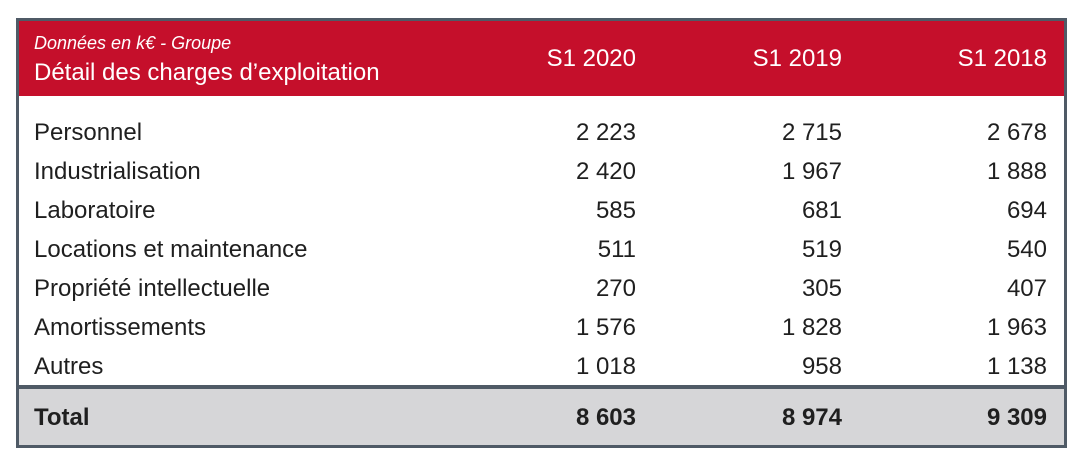 Image resolution: width=1089 pixels, height=469 pixels. Describe the element at coordinates (605, 132) in the screenshot. I see `cell-s1-2020: 2 223` at that location.